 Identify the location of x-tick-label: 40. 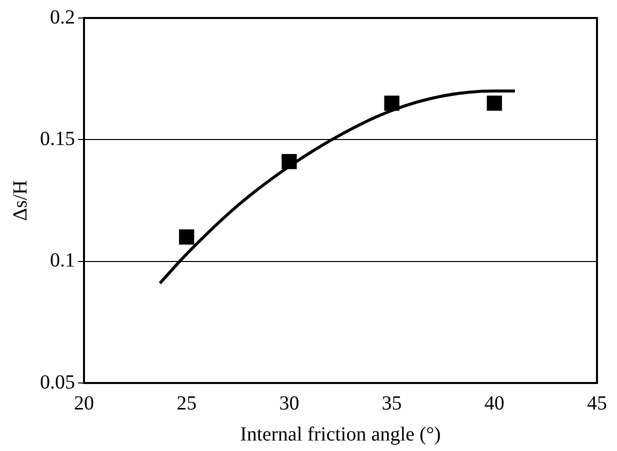
(494, 403).